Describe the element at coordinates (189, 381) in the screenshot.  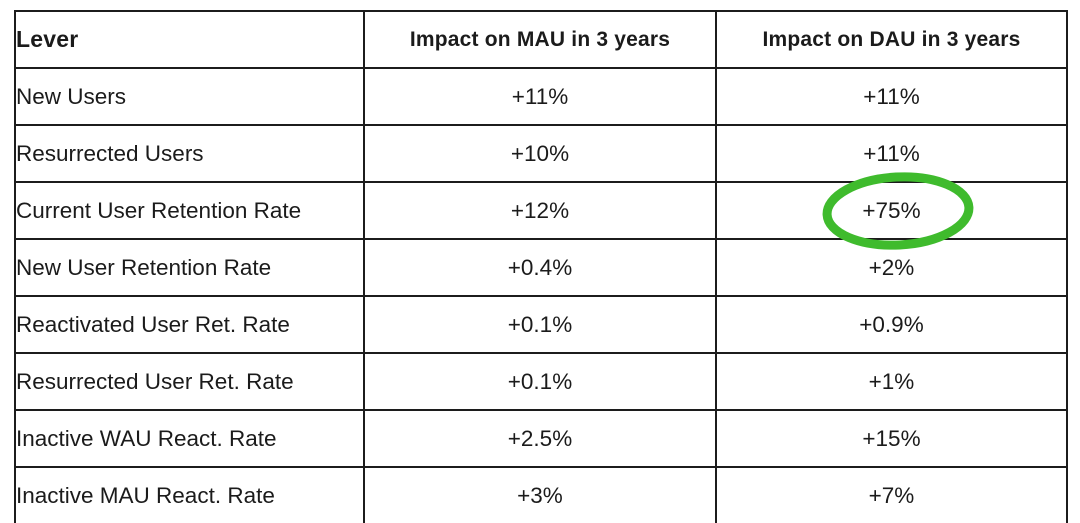
I see `cell-lever: Resurrected User Ret. Rate` at that location.